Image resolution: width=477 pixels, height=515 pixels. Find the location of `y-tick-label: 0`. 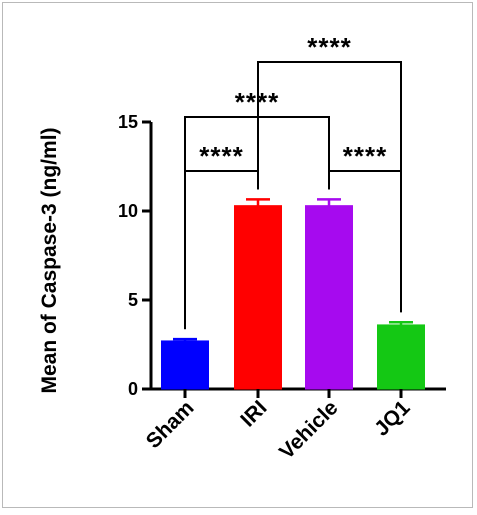

y-tick-label: 0 is located at coordinates (133, 389).